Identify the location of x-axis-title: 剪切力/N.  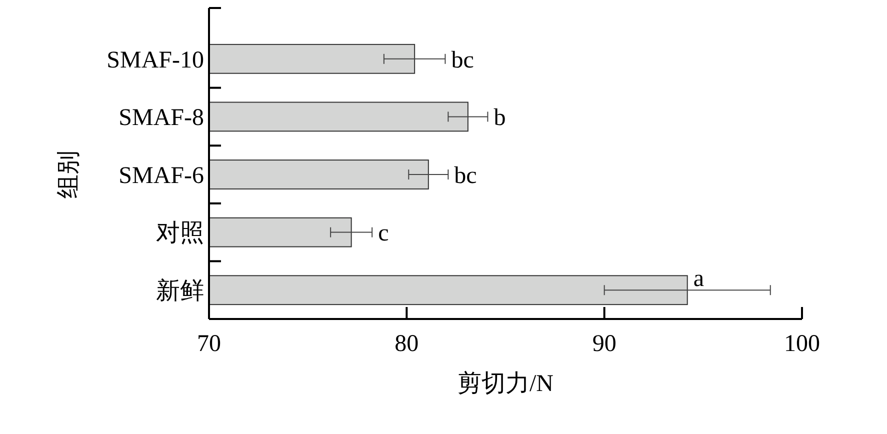
(506, 383).